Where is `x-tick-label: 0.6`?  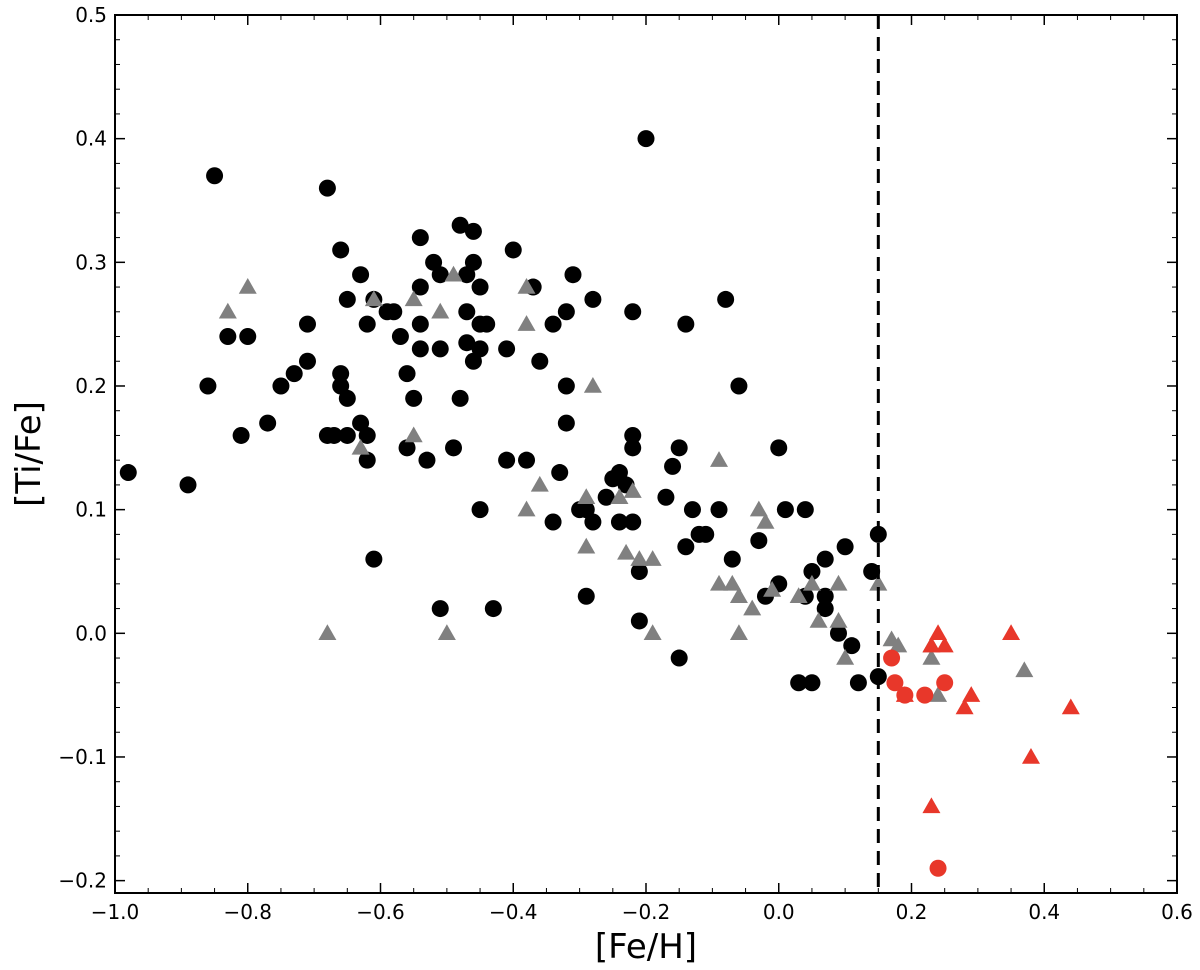 x-tick-label: 0.6 is located at coordinates (1177, 912).